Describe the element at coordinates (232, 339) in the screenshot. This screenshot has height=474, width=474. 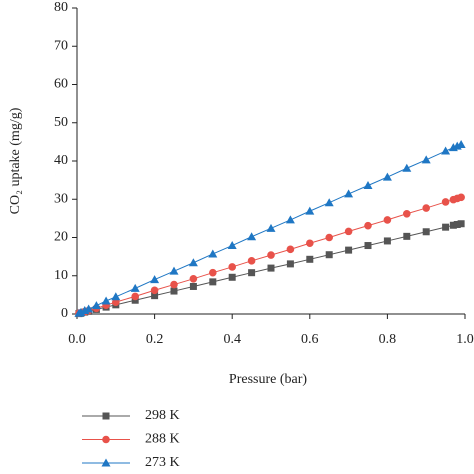
I see `x-tick-label: 0.4` at that location.